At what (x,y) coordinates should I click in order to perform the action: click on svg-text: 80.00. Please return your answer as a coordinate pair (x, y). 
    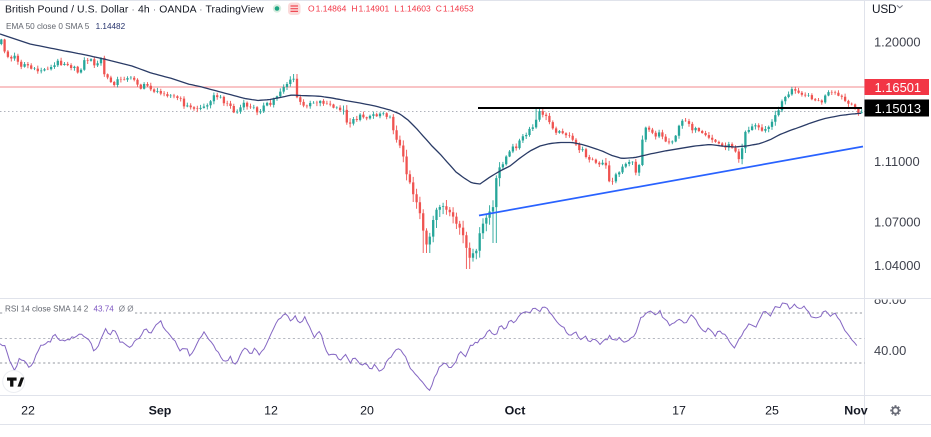
    Looking at the image, I should click on (890, 299).